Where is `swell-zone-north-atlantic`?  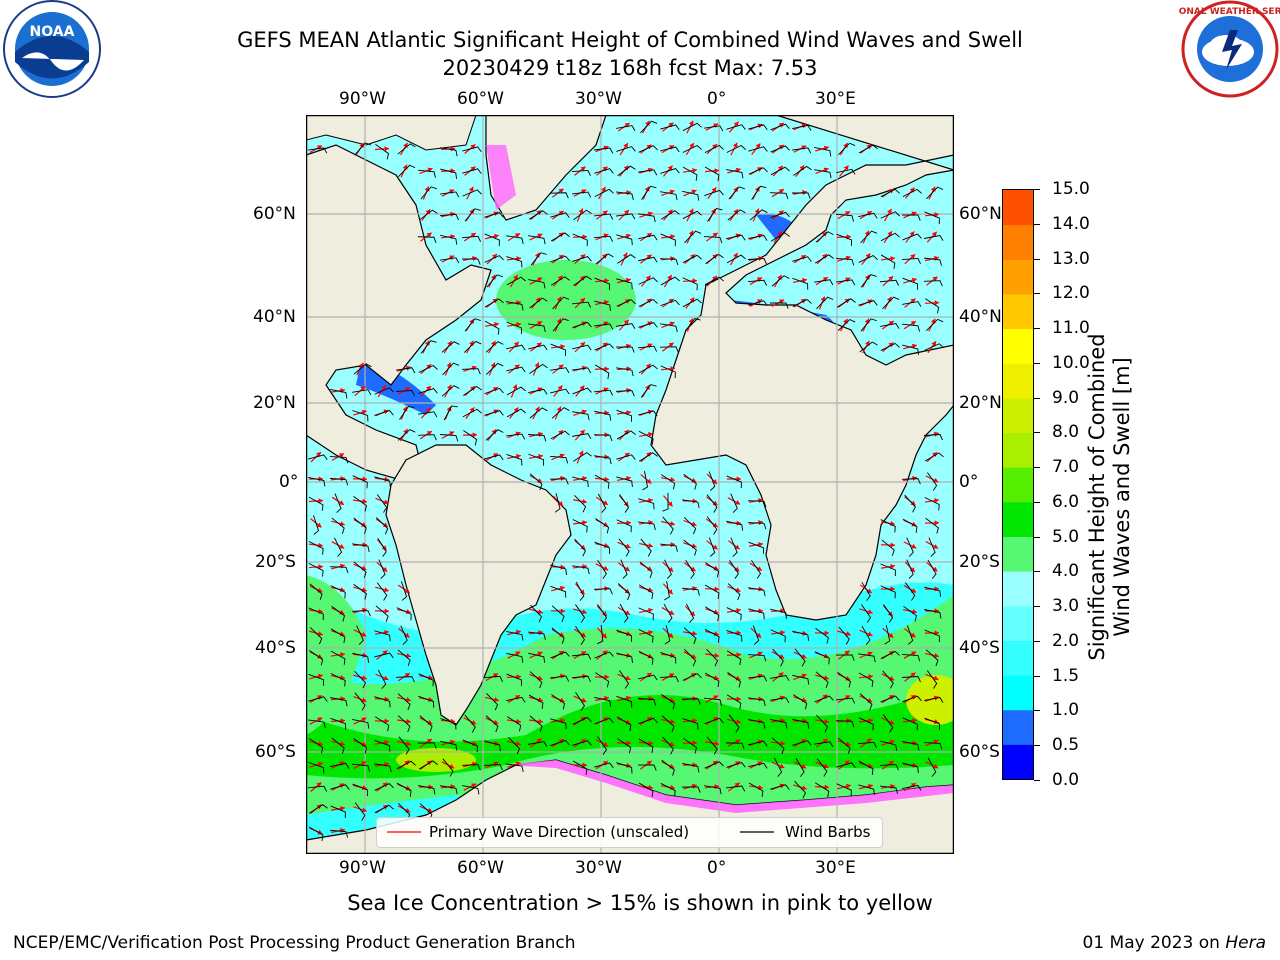
swell-zone-north-atlantic is located at coordinates (566, 300).